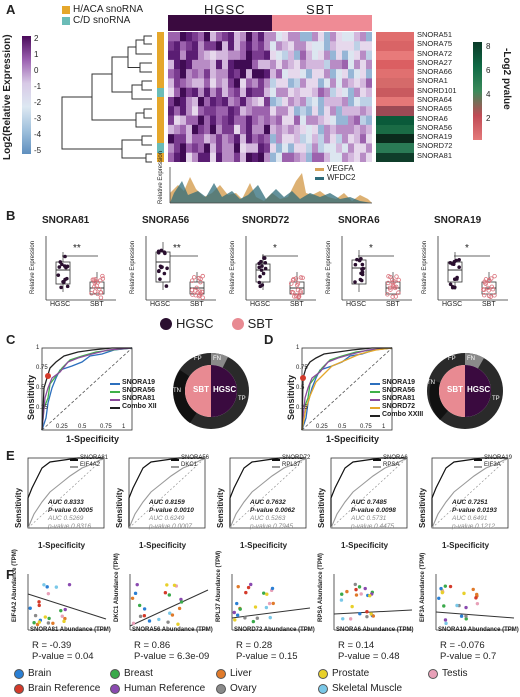  I want to click on legend-swatch-haca, so click(66, 10).